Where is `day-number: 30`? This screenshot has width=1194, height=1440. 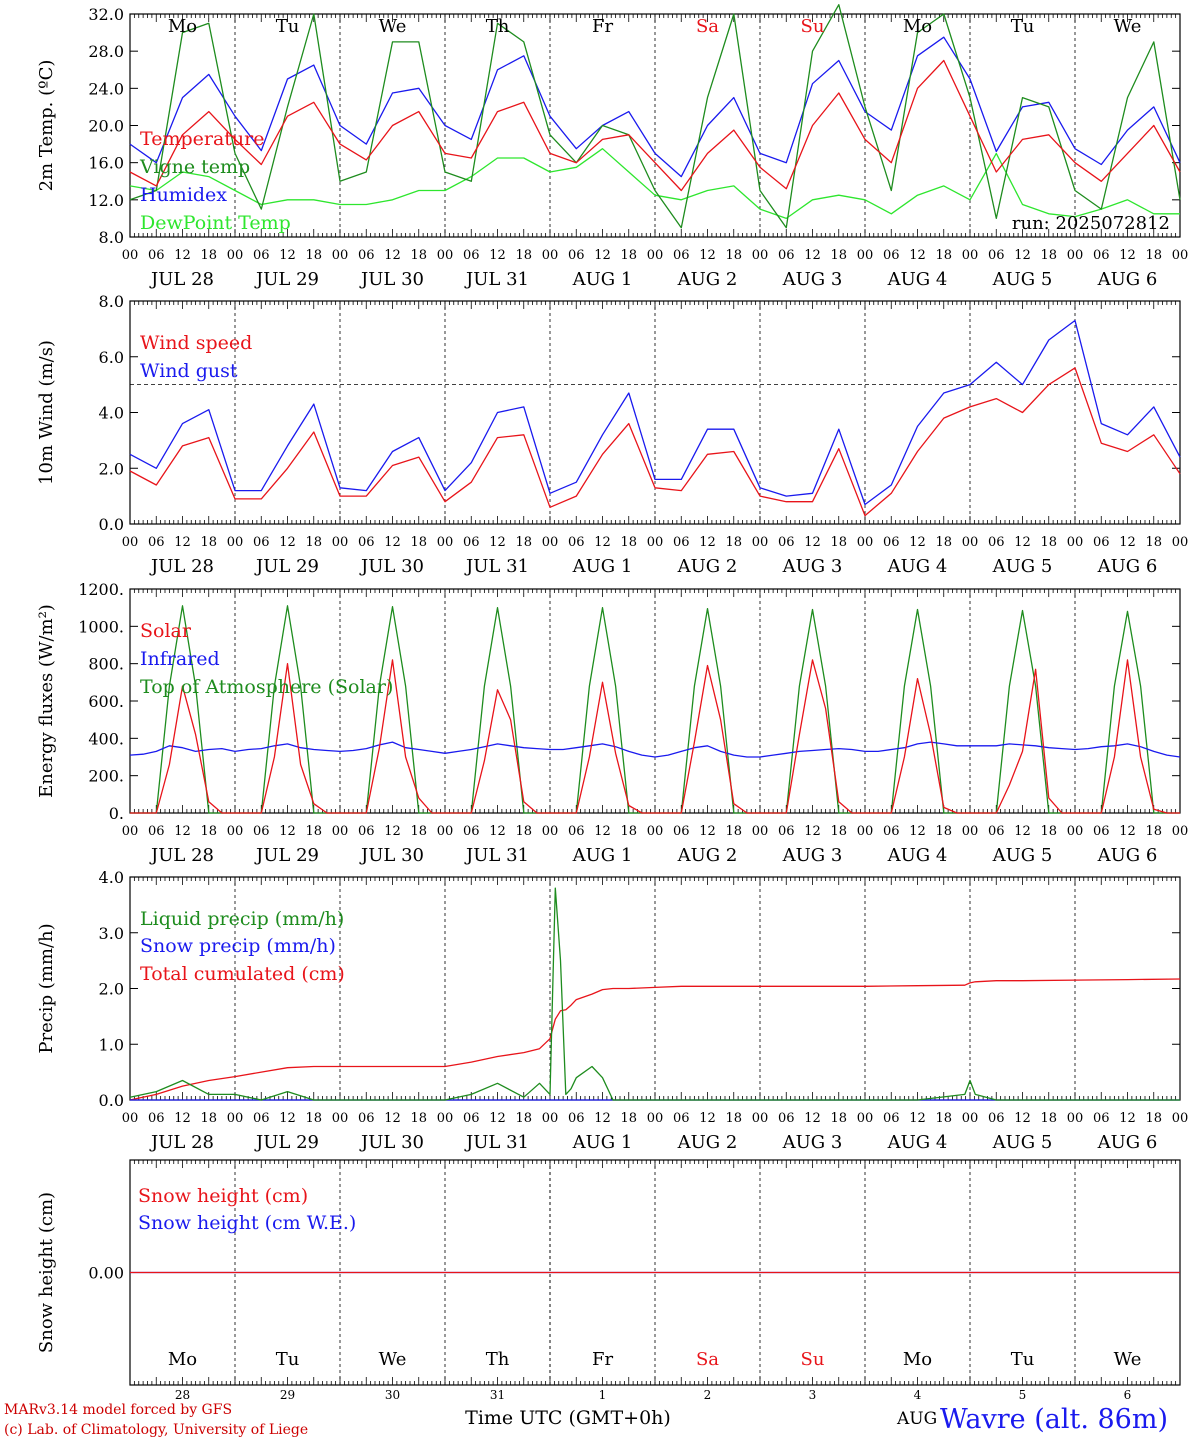
day-number: 30 is located at coordinates (392, 1395).